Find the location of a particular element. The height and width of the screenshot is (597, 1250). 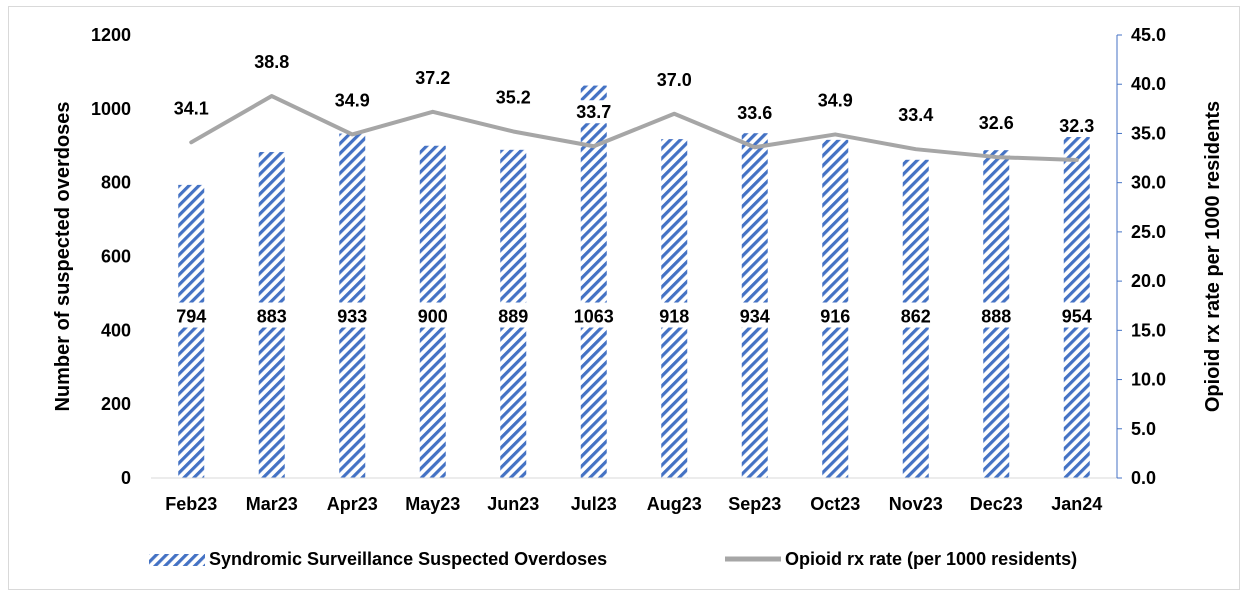

x-tick-label: Nov23 is located at coordinates (916, 504).